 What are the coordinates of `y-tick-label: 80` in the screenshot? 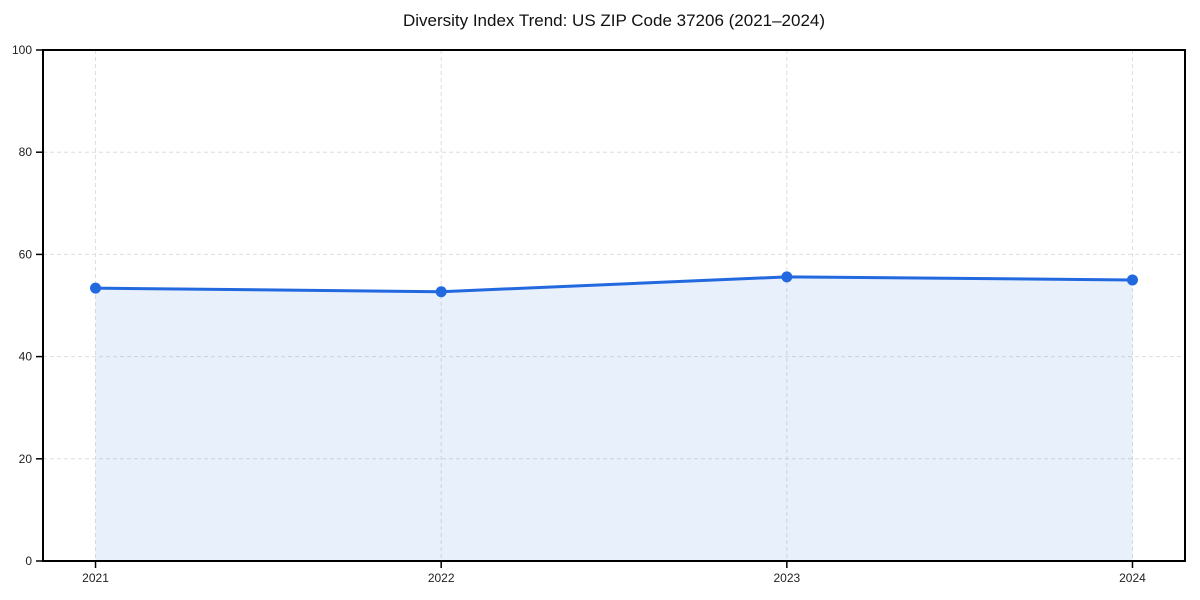 It's located at (26, 152).